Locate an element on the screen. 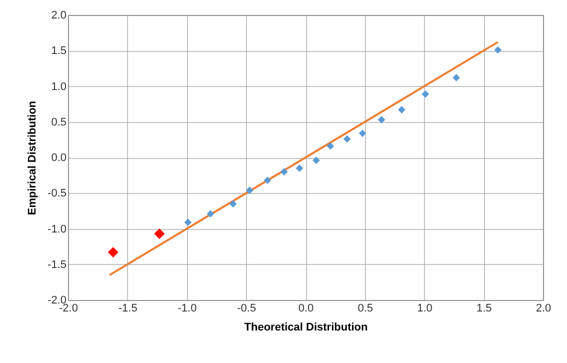 The image size is (567, 363). y-tick-label: 1.5 is located at coordinates (58, 51).